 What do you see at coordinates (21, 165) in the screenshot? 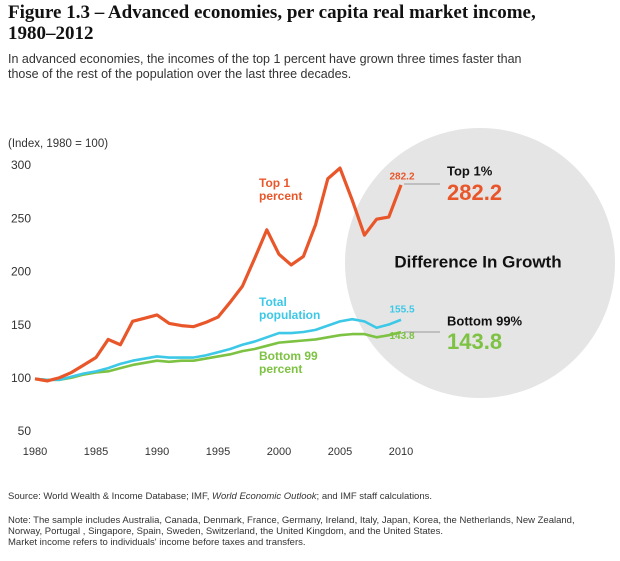
I see `y-tick-label: 300` at bounding box center [21, 165].